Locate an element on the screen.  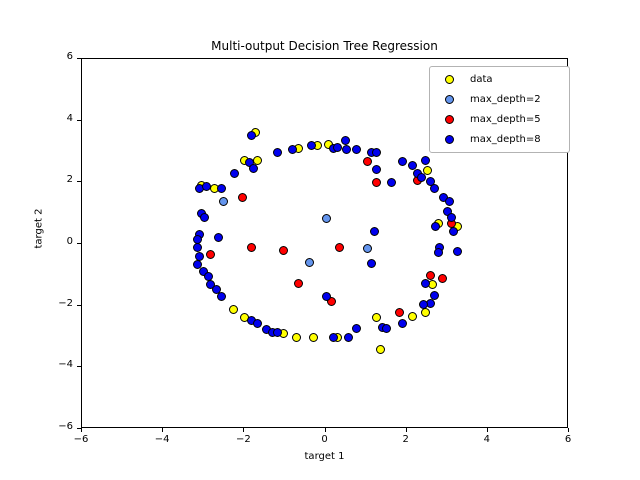
legend: data max_depth=2 max_depth=5 max_depth=8 is located at coordinates (499, 109).